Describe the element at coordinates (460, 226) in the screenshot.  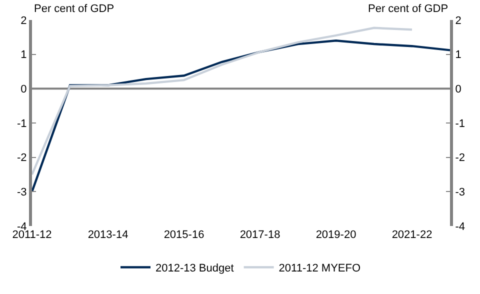
I see `y2-tick-label: -4` at that location.